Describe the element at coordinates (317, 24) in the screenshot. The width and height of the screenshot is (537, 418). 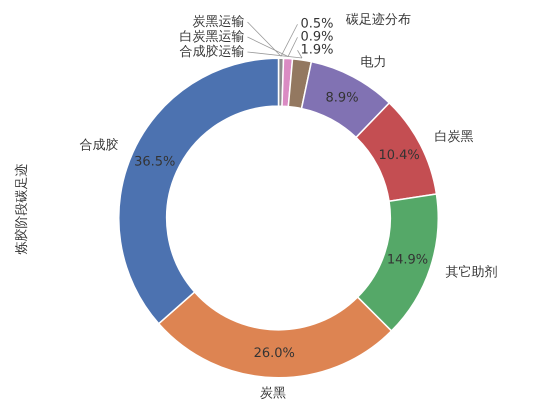
I see `data-label: 0.5%` at that location.